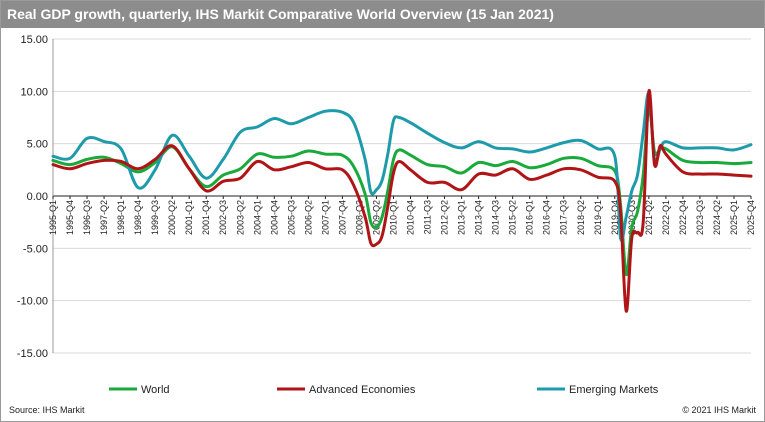 The image size is (765, 422). What do you see at coordinates (614, 390) in the screenshot?
I see `legend-label-emerging-markets: Emerging Markets` at bounding box center [614, 390].